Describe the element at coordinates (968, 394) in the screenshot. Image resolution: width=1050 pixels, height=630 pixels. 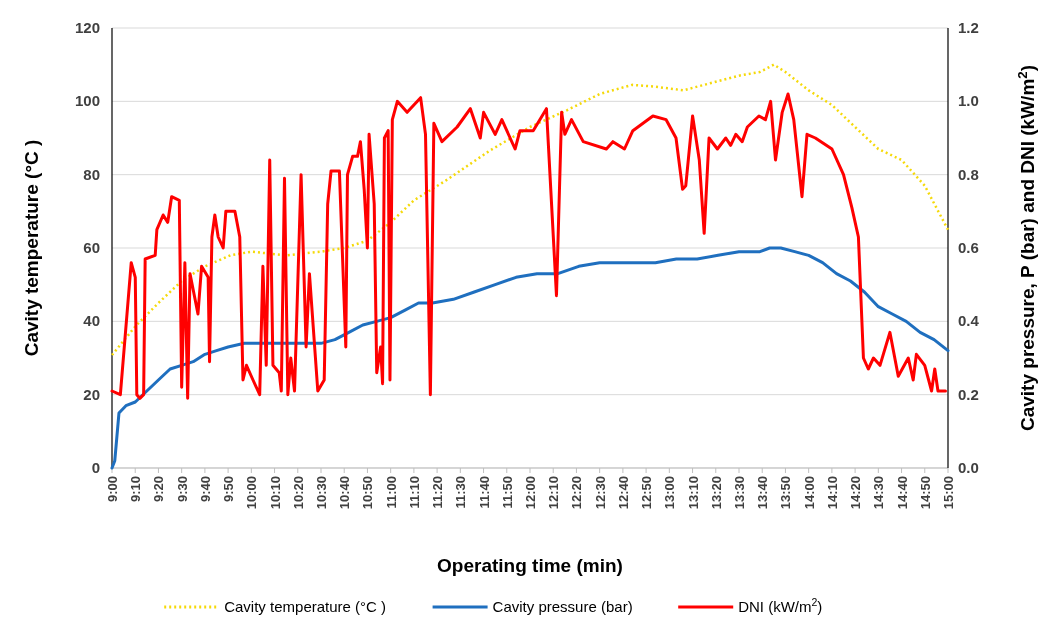
I see `y2-tick-label: 0.2` at that location.